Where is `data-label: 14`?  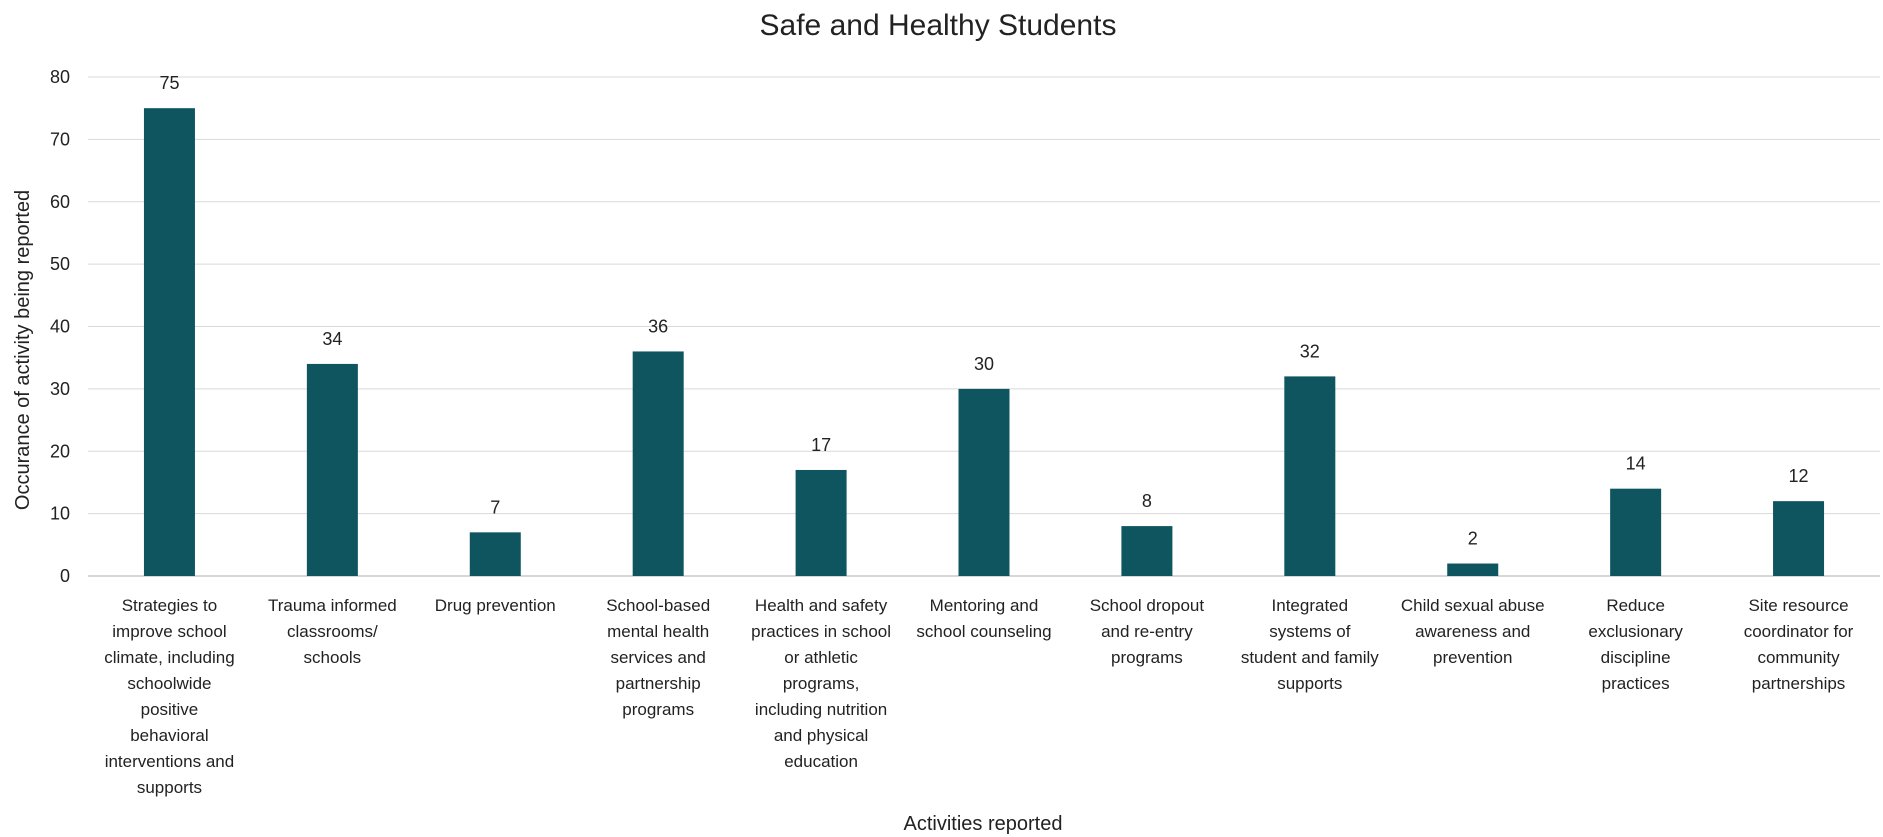 data-label: 14 is located at coordinates (1636, 464).